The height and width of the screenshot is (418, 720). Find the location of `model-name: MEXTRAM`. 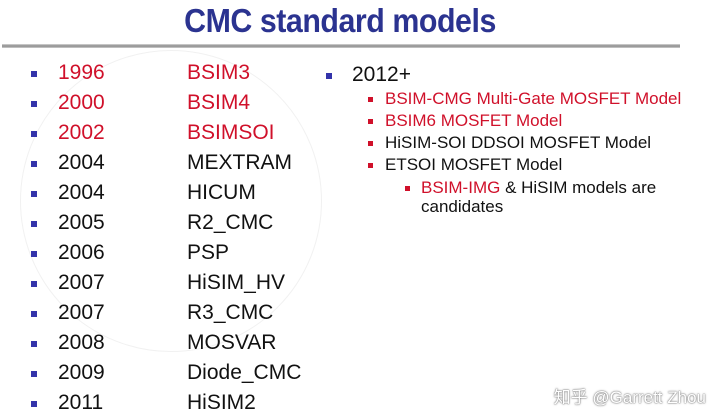

model-name: MEXTRAM is located at coordinates (239, 162).